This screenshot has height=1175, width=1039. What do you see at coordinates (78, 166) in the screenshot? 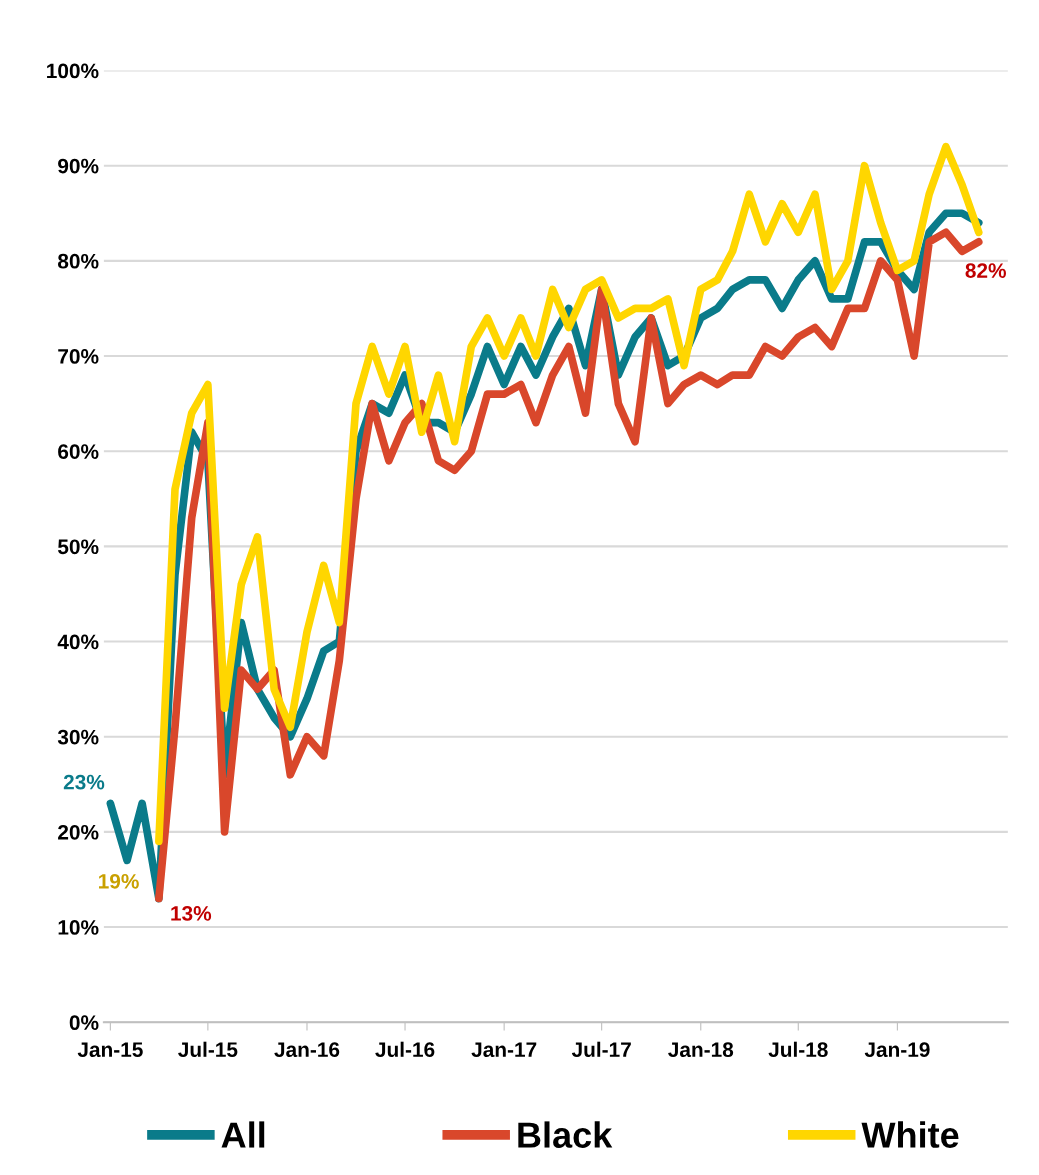
I see `y-tick-label: 90%` at bounding box center [78, 166].